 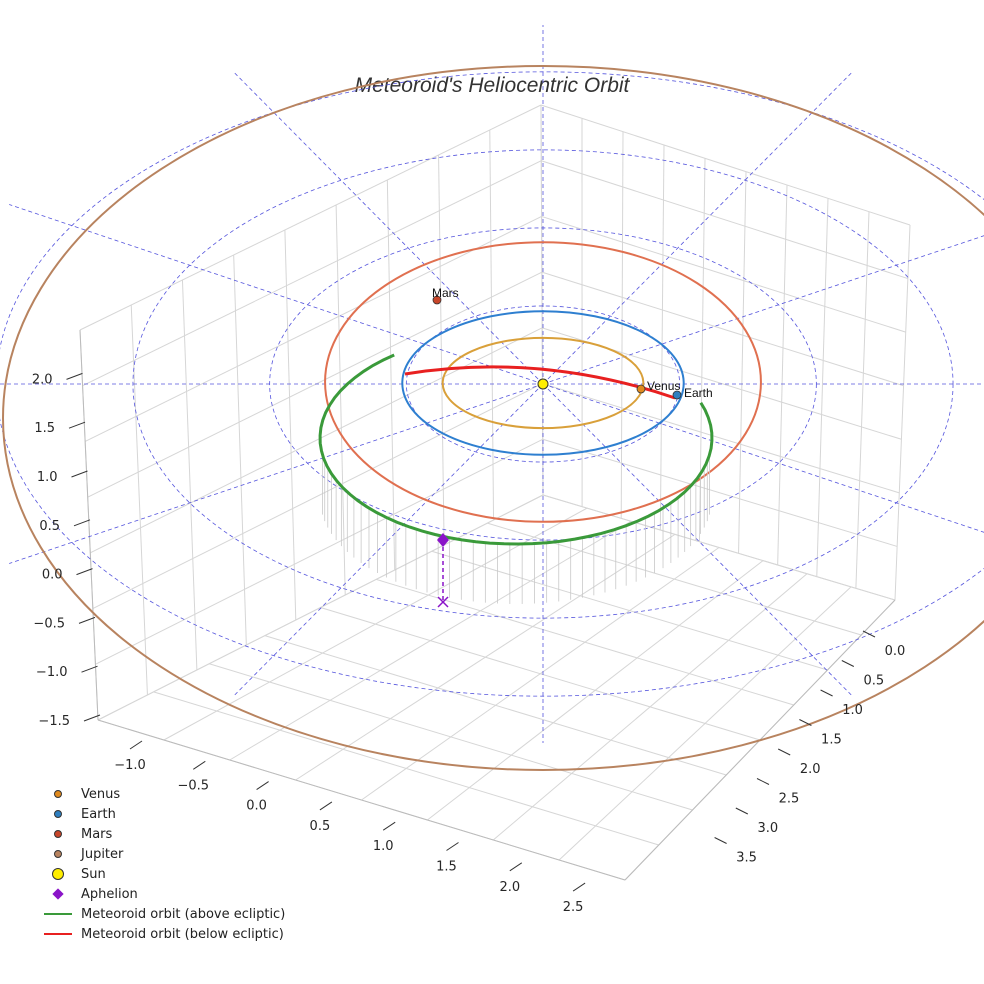 What do you see at coordinates (52, 575) in the screenshot?
I see `z-tick-label: 0.0` at bounding box center [52, 575].